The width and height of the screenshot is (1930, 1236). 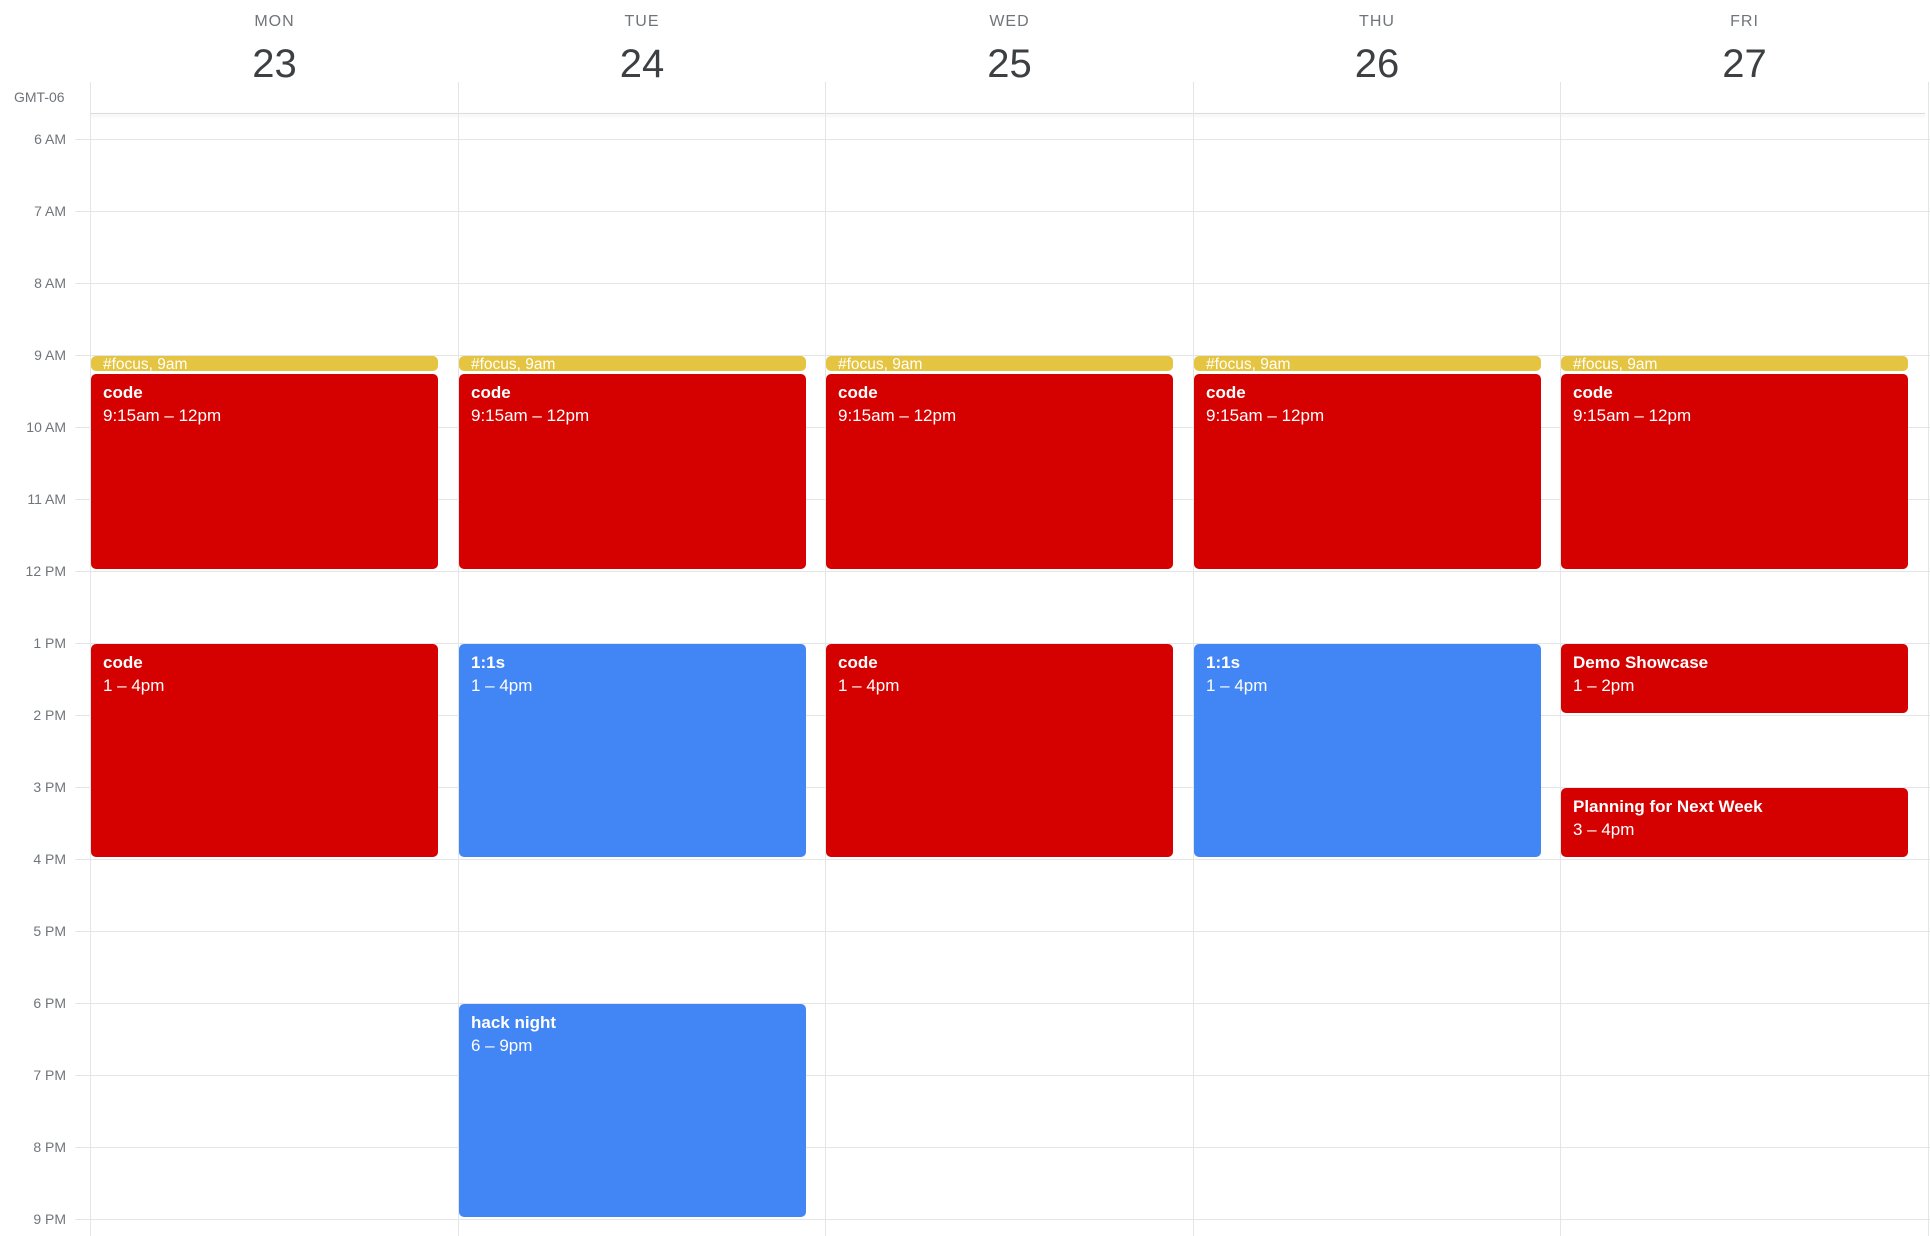 I want to click on event-title: hack night, so click(x=514, y=1022).